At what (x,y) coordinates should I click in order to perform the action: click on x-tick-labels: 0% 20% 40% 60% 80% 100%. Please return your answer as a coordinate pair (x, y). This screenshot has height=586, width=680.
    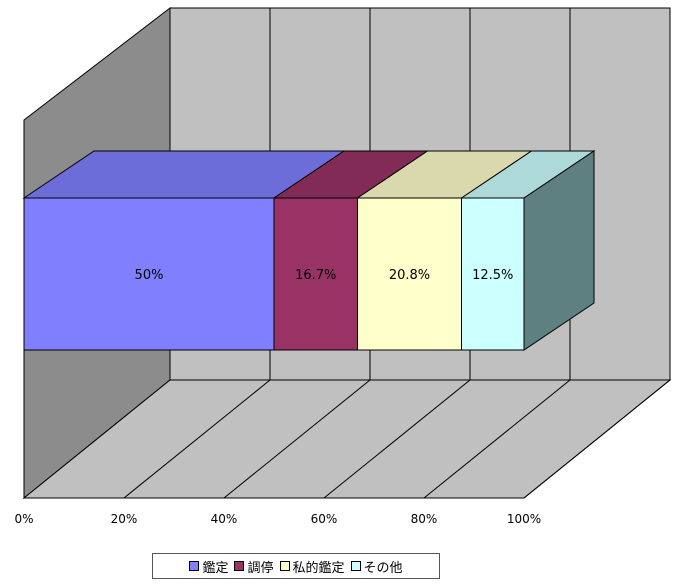
    Looking at the image, I should click on (277, 519).